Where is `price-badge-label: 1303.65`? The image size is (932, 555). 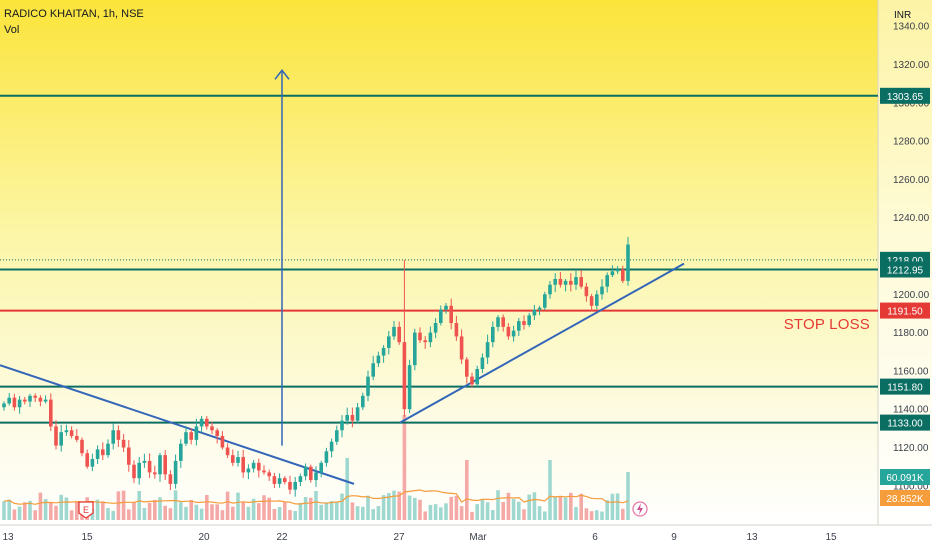
price-badge-label: 1303.65 is located at coordinates (905, 97).